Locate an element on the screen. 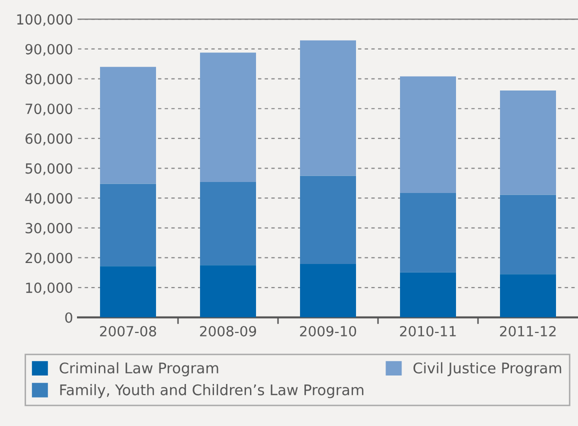  y-tick-label: 20,000 is located at coordinates (49, 258).